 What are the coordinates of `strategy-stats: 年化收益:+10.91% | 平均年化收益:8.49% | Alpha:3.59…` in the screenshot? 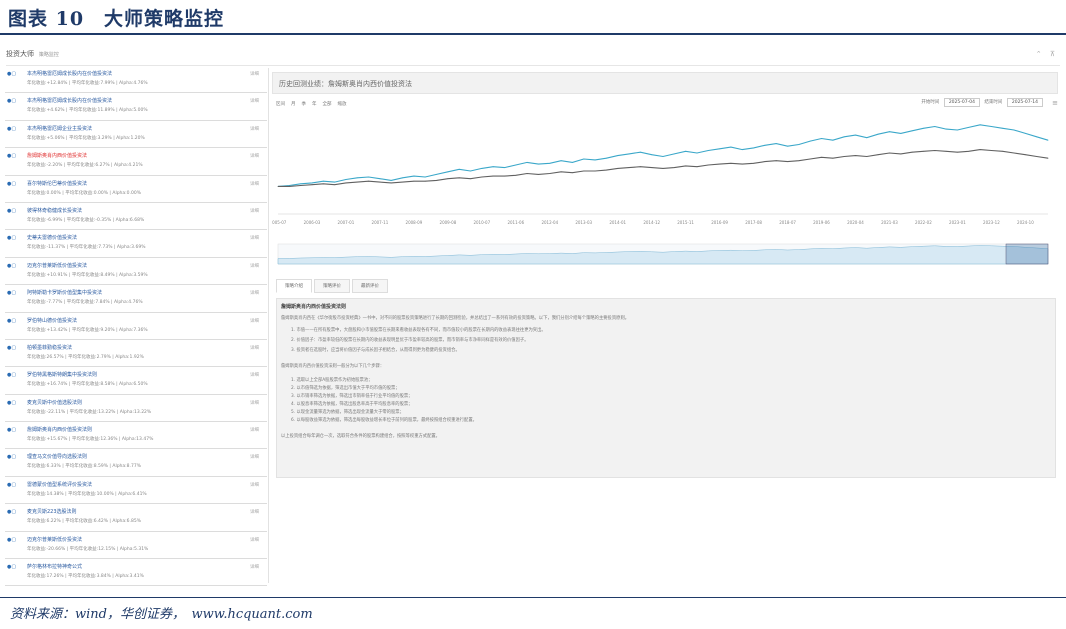 It's located at (87, 275).